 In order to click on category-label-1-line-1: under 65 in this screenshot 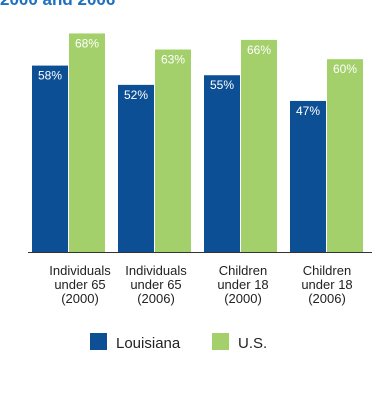, I will do `click(155, 284)`.